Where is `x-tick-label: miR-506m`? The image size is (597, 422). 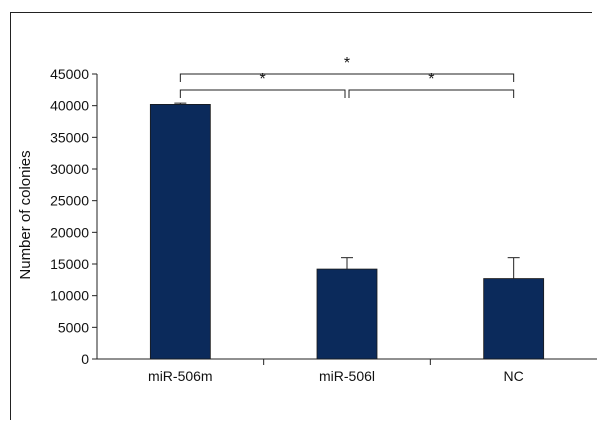
x-tick-label: miR-506m is located at coordinates (180, 376).